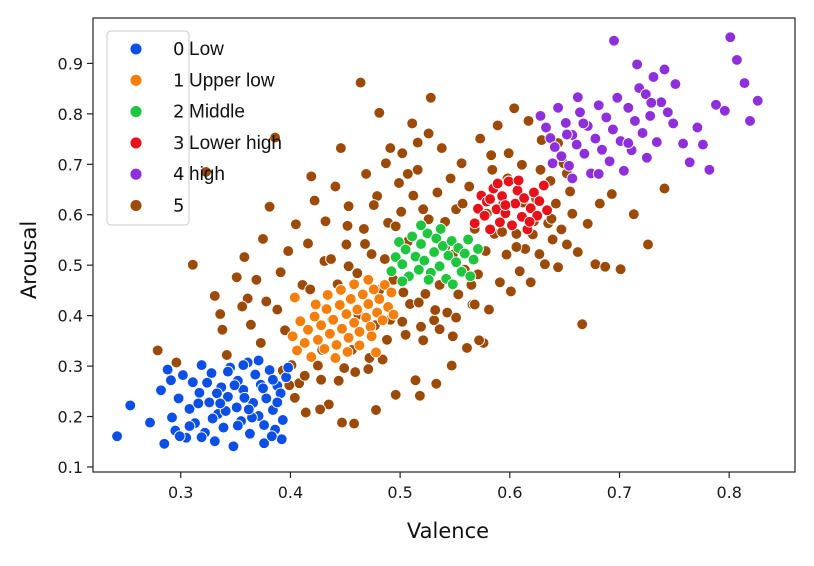  I want to click on x-tick-label: 0.6, so click(509, 492).